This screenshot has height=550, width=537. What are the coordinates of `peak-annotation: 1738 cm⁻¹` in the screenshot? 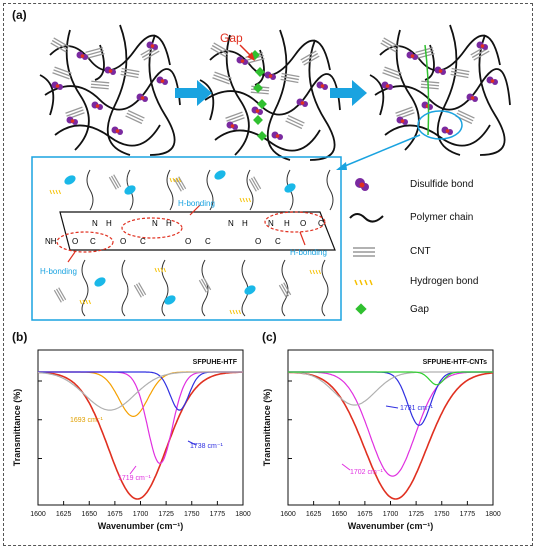 It's located at (207, 446).